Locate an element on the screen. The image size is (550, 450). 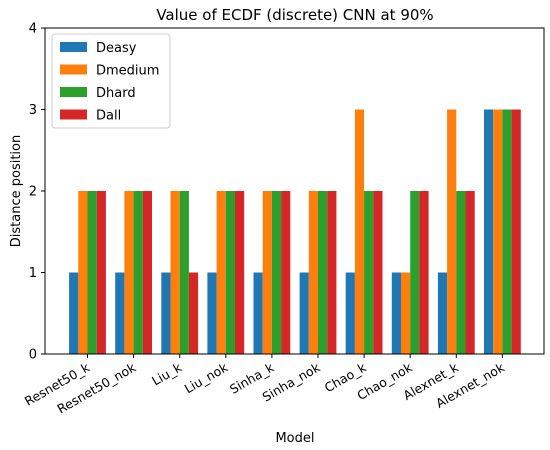
bar-dall-liu_k is located at coordinates (193, 313).